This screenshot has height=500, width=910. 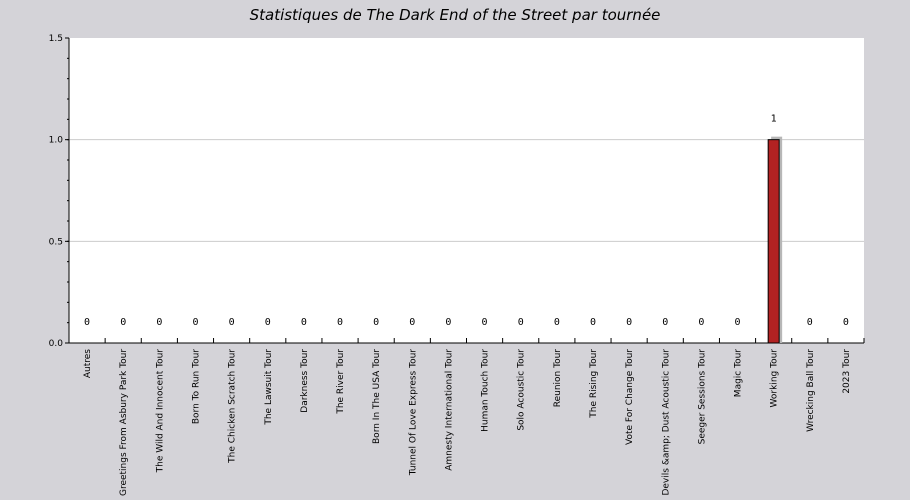 What do you see at coordinates (594, 384) in the screenshot?
I see `category-label: The Rising Tour` at bounding box center [594, 384].